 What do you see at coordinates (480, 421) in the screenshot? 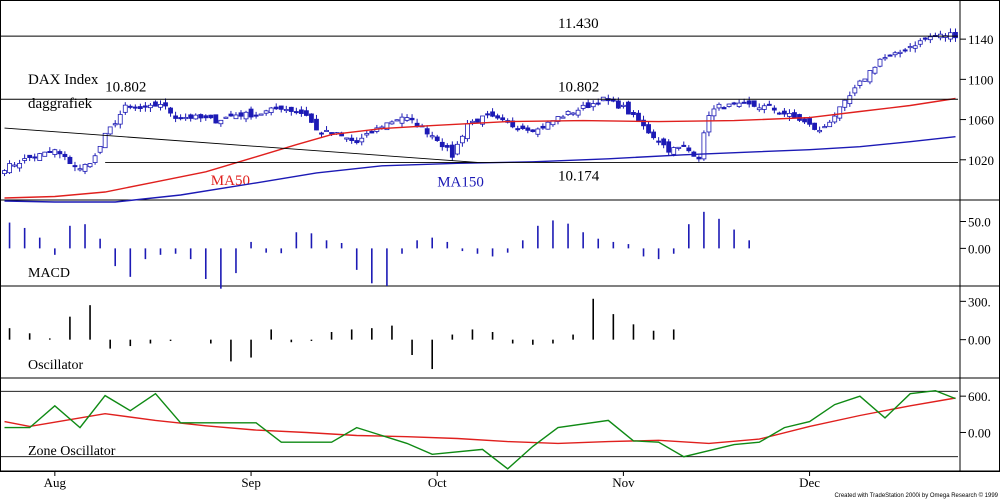
I see `zone-slow-line` at bounding box center [480, 421].